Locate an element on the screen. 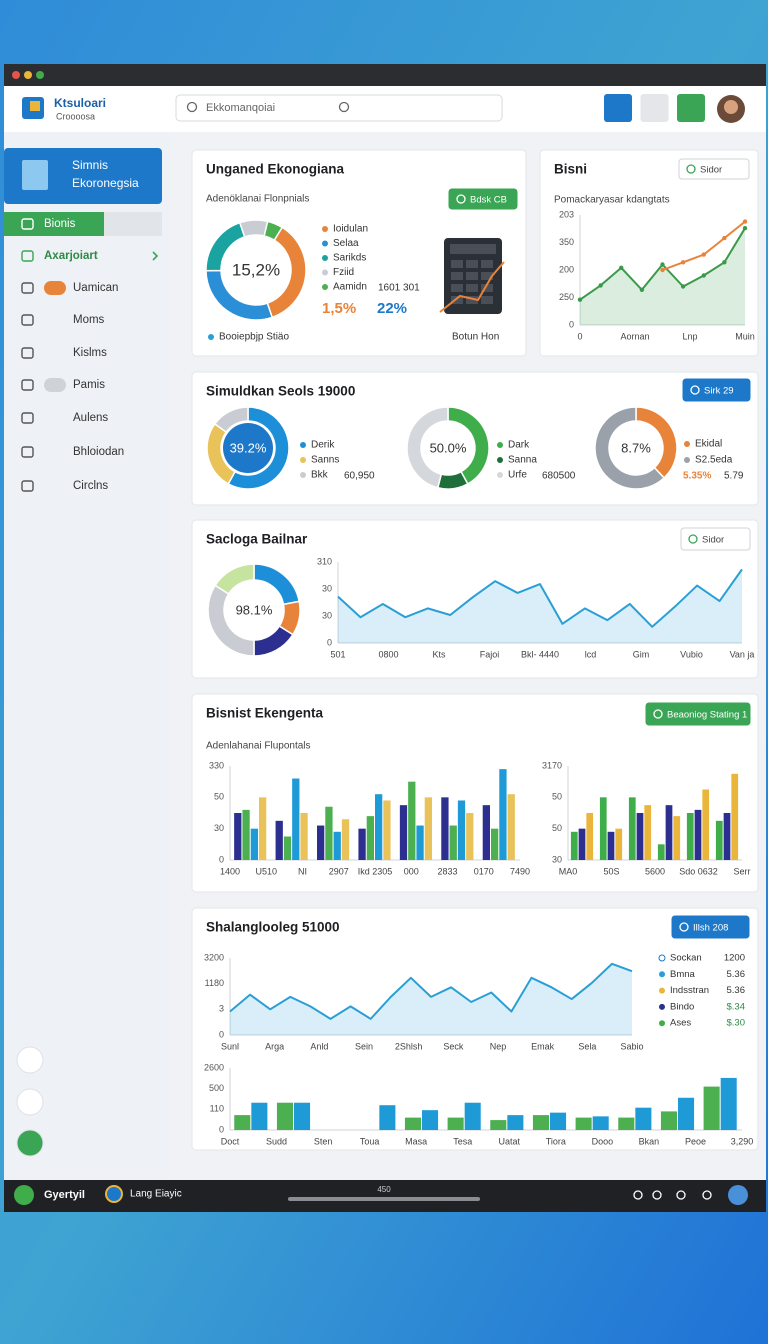  area is located at coordinates (431, 999).